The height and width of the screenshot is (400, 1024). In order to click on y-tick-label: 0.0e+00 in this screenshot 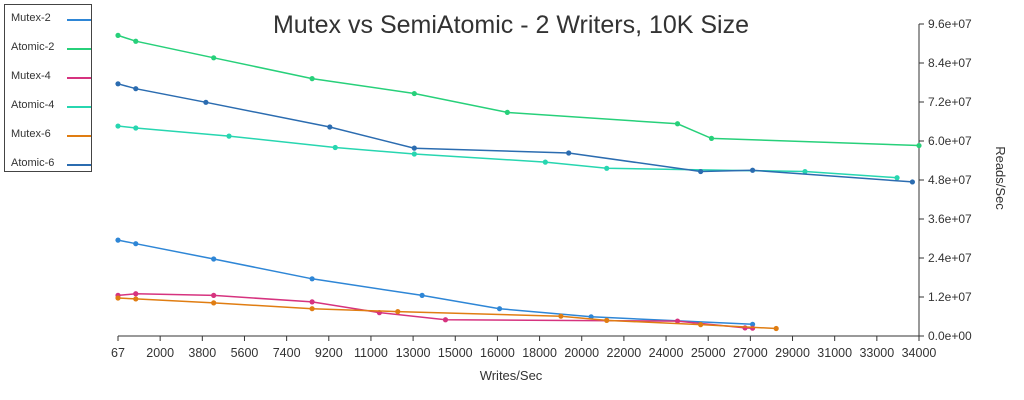, I will do `click(950, 336)`.